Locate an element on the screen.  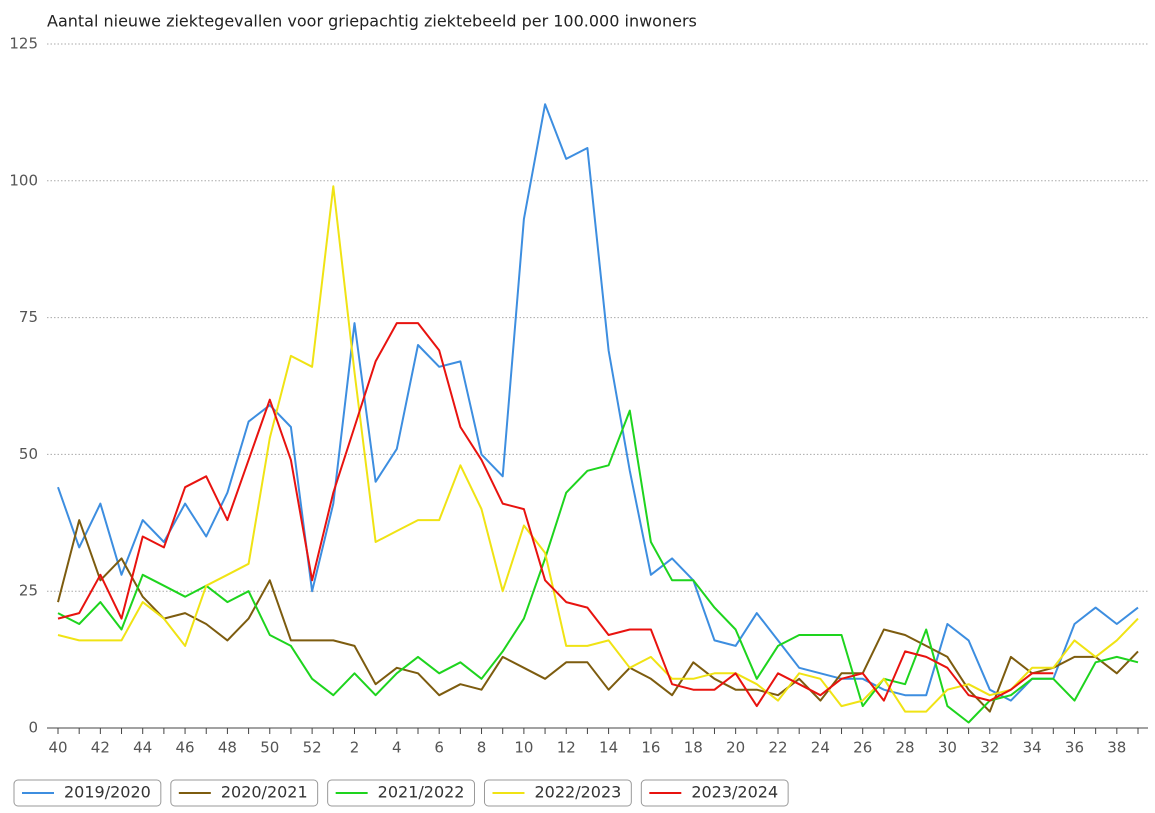
x-tick-label: 10 is located at coordinates (523, 748).